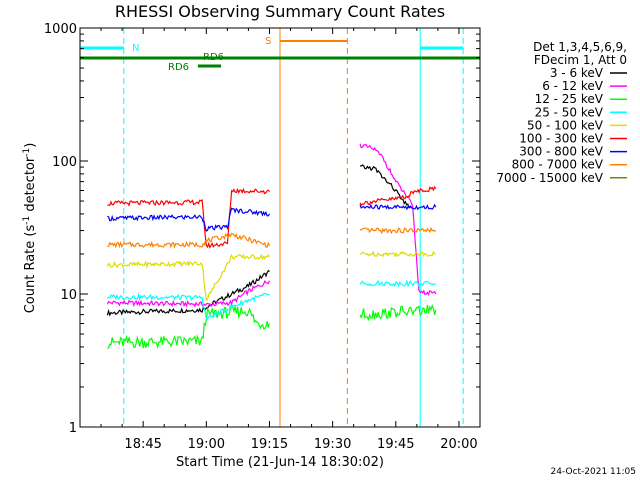  What do you see at coordinates (206, 444) in the screenshot?
I see `x-tick-label: 19:00` at bounding box center [206, 444].